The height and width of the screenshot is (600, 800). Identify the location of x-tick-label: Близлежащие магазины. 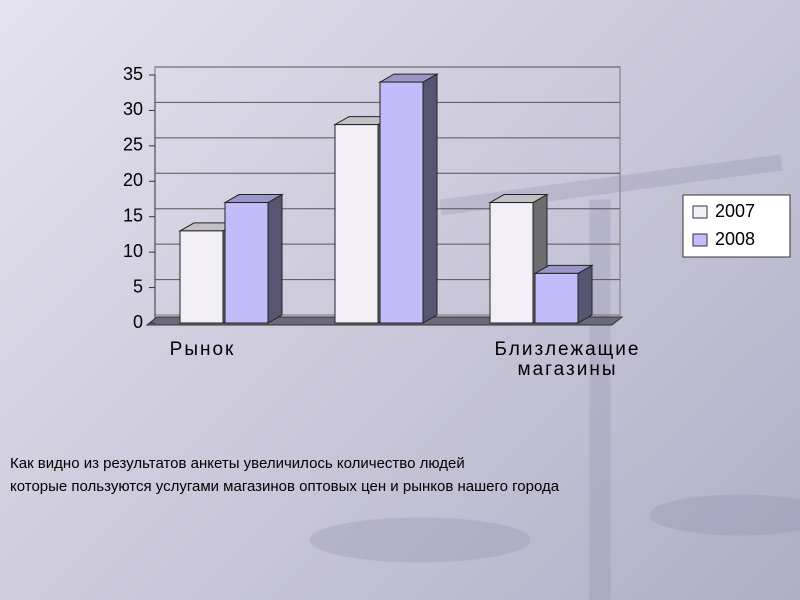
(567, 359).